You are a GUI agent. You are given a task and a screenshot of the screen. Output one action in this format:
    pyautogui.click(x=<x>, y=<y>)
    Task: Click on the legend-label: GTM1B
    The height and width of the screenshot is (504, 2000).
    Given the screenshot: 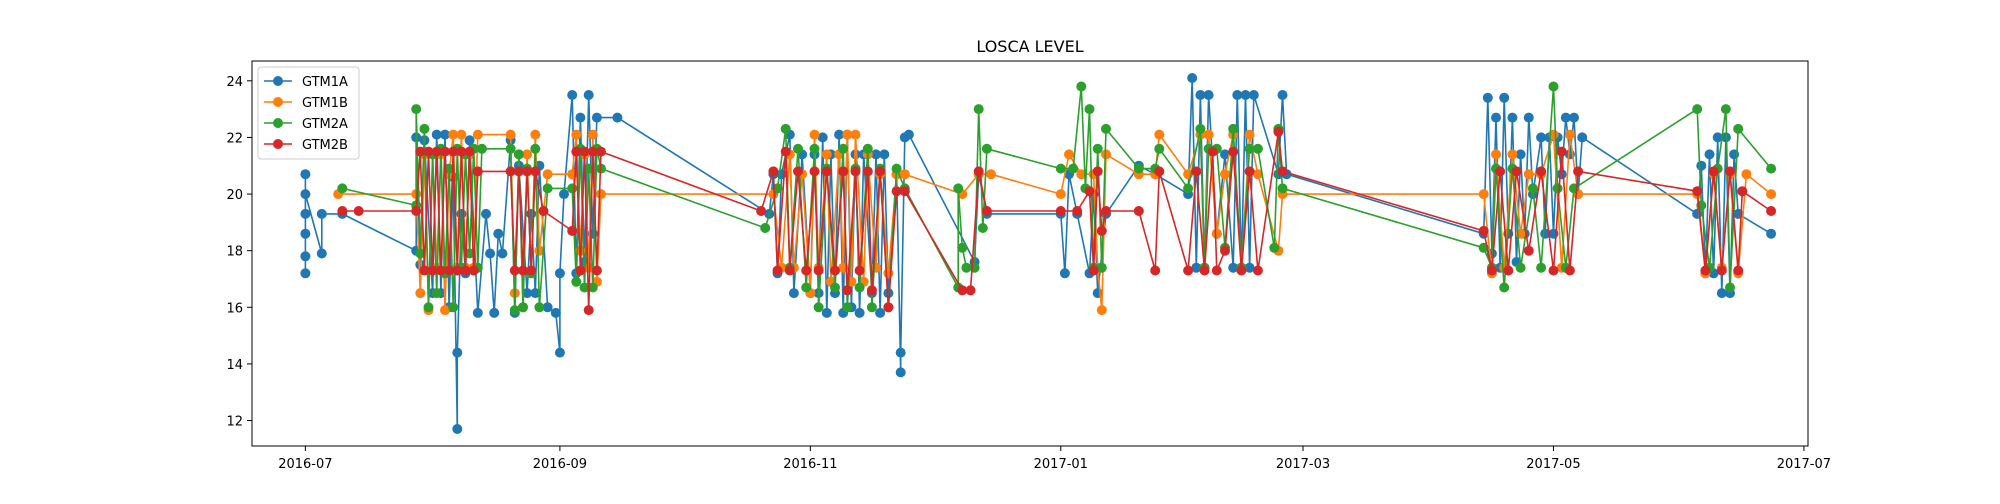 What is the action you would take?
    pyautogui.click(x=325, y=103)
    